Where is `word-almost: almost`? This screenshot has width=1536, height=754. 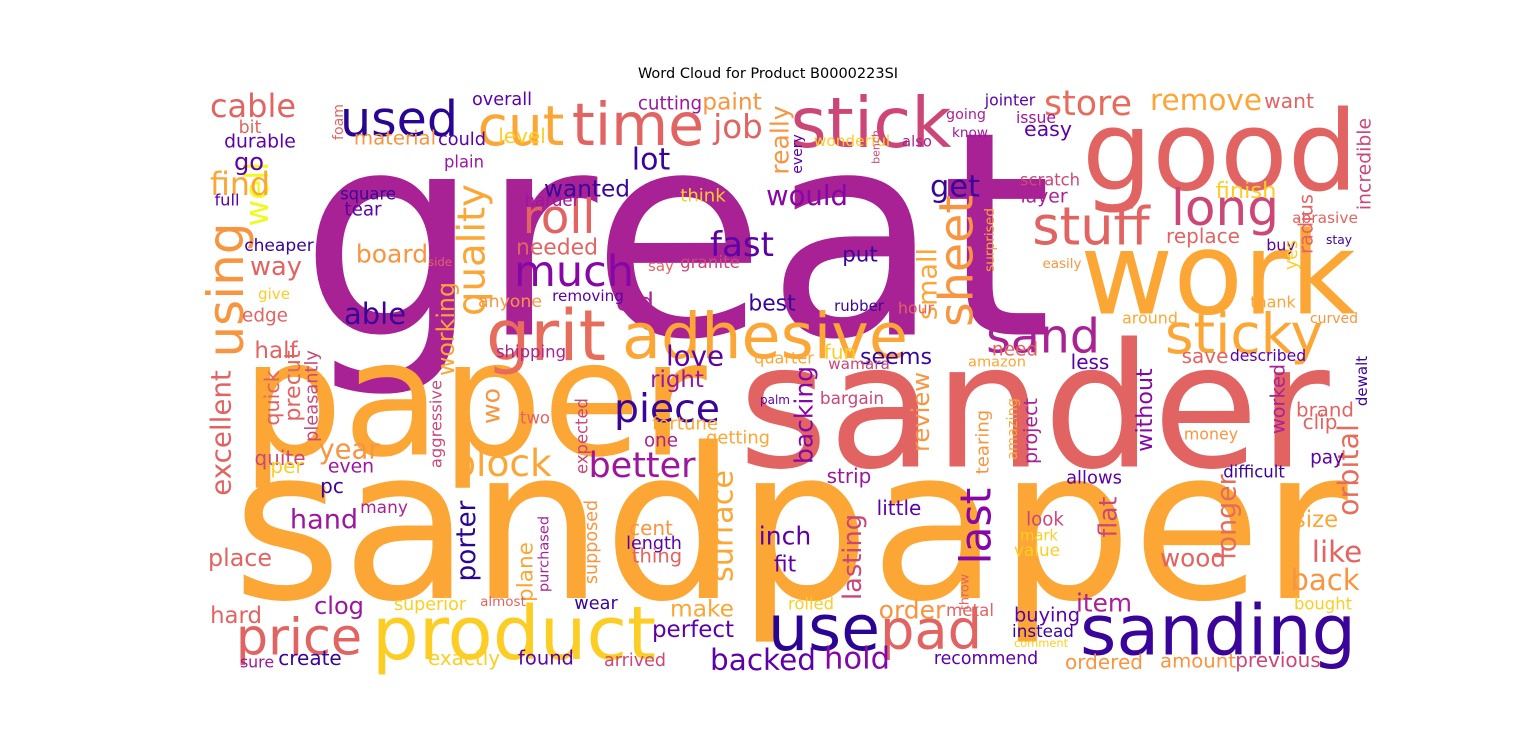 word-almost: almost is located at coordinates (503, 602).